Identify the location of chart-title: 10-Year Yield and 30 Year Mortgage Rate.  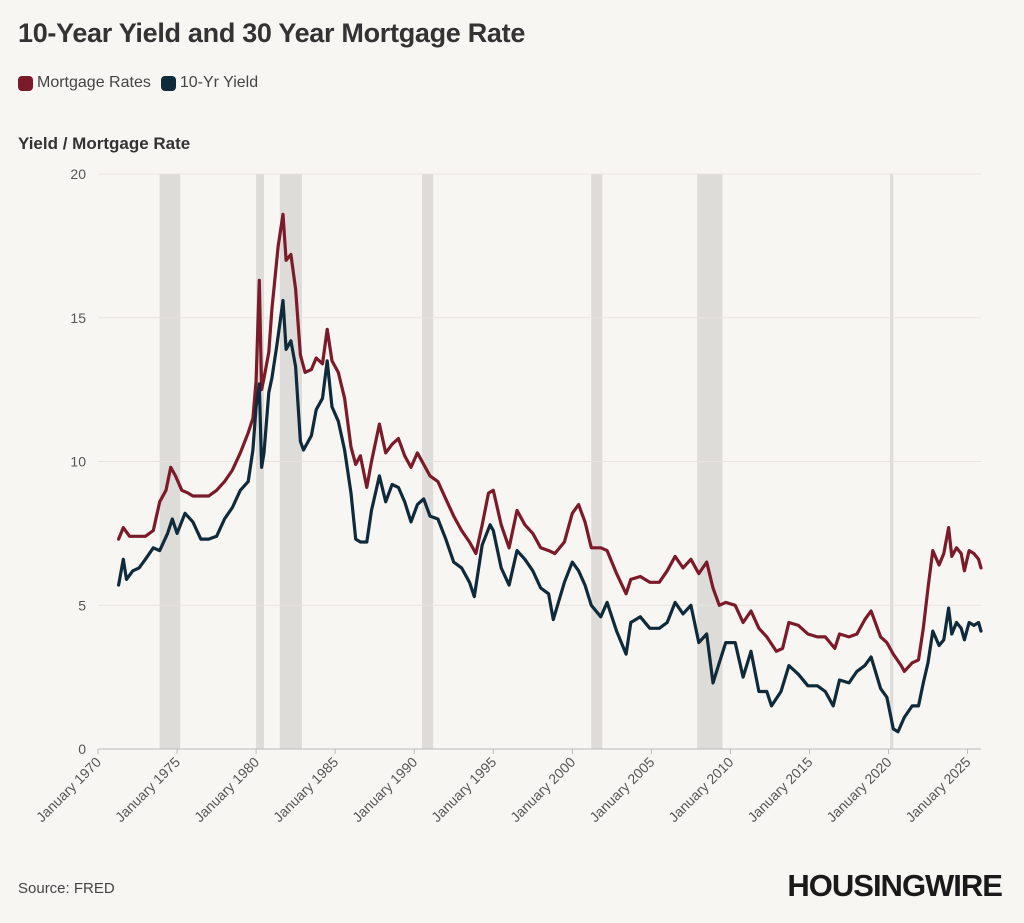
(272, 33).